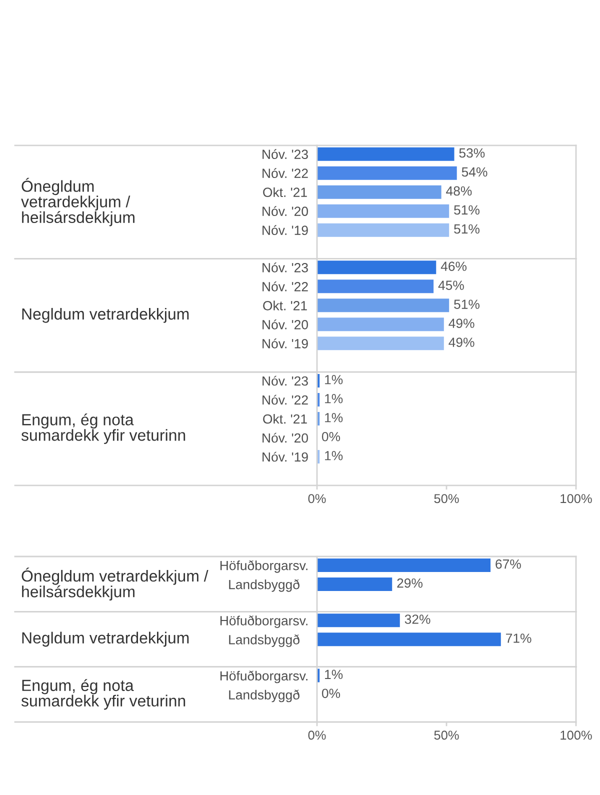 This screenshot has height=795, width=600. What do you see at coordinates (519, 638) in the screenshot?
I see `data-label: 71%` at bounding box center [519, 638].